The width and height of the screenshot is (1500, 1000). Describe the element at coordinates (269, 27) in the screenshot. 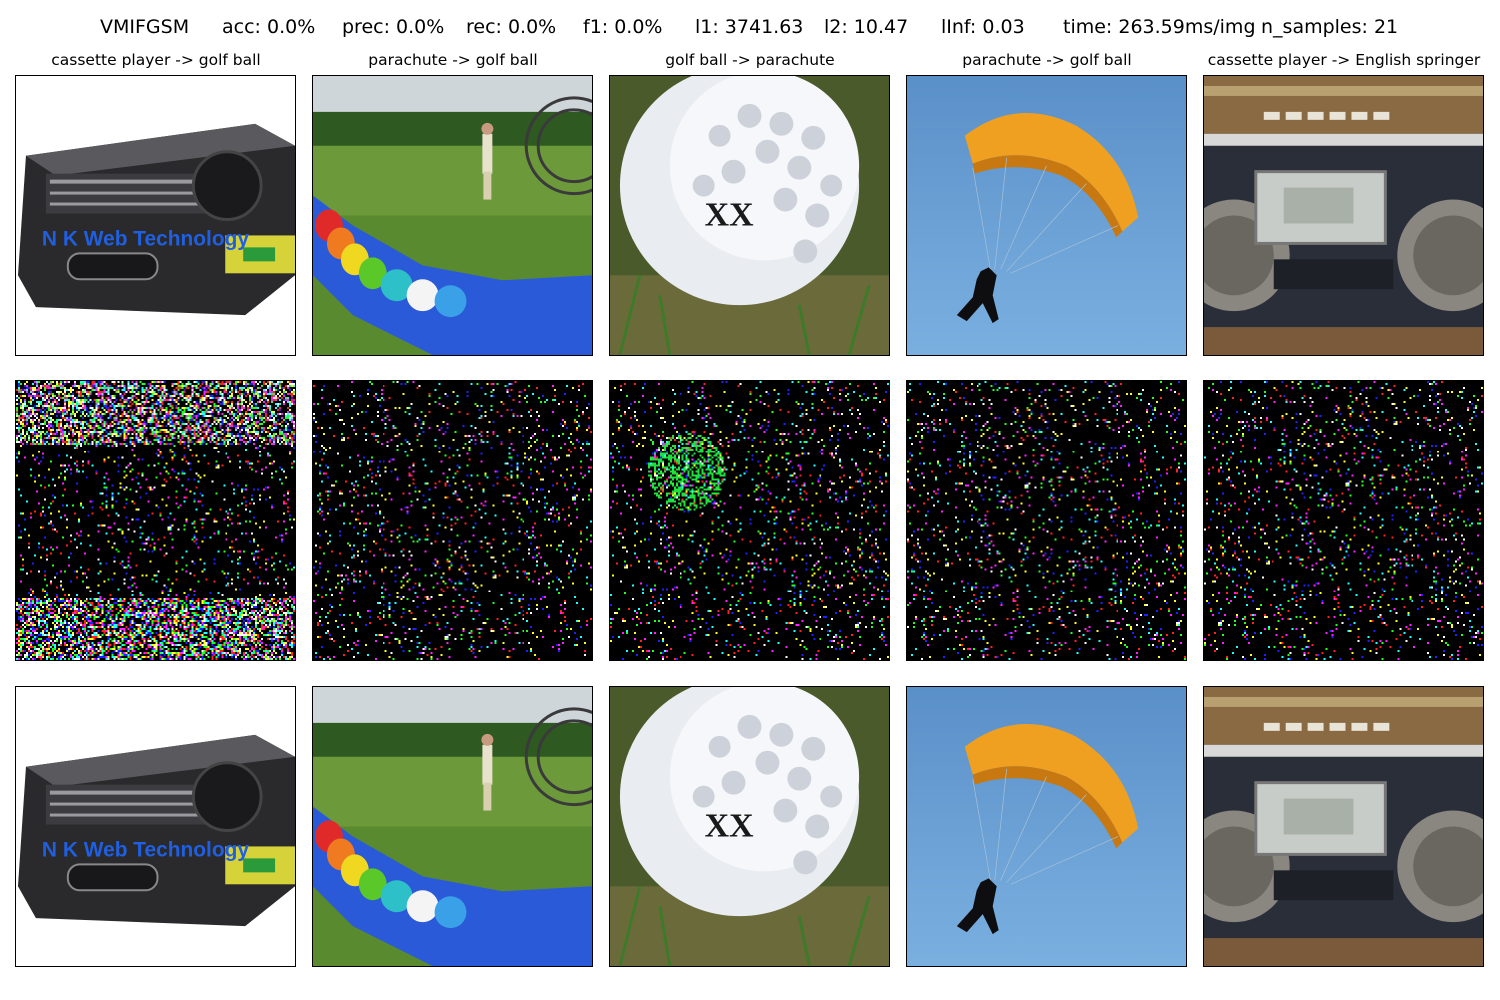

I see `accuracy-metric: acc: 0.0%` at that location.